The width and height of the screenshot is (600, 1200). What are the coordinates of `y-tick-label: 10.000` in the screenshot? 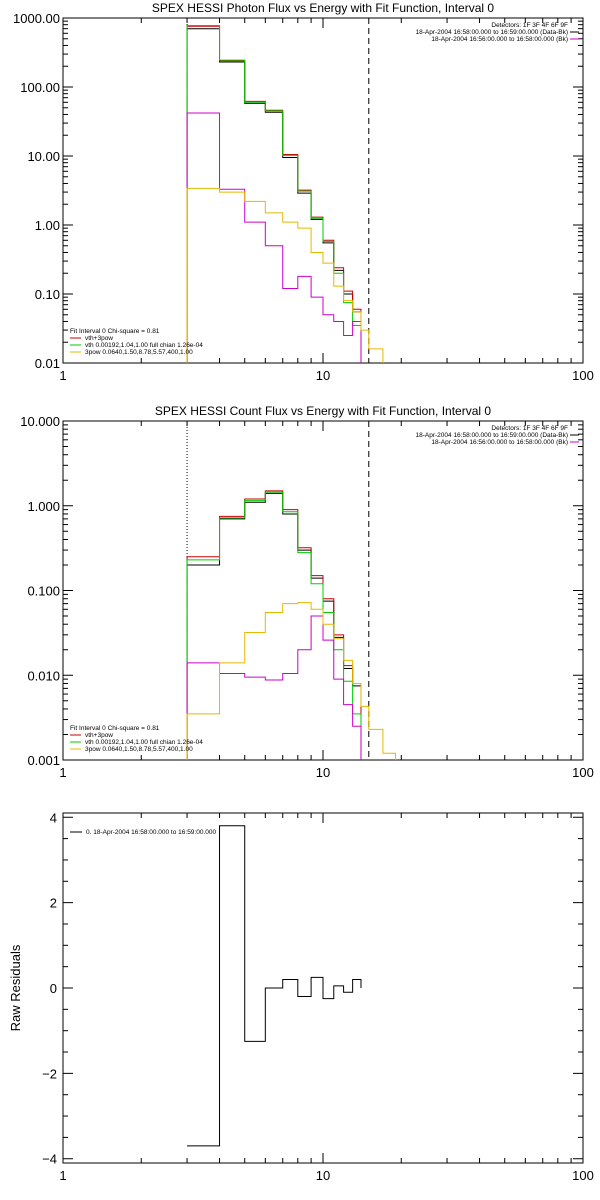 It's located at (40, 421).